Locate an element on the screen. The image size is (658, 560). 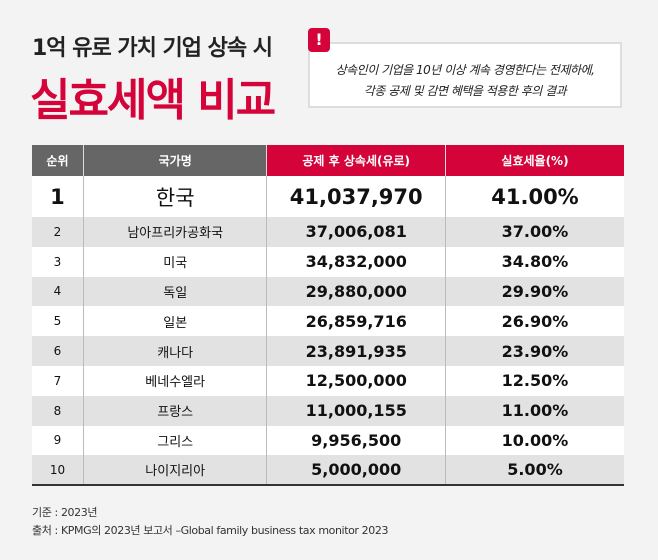
footer-basis: 기준 : 2023년 is located at coordinates (65, 512).